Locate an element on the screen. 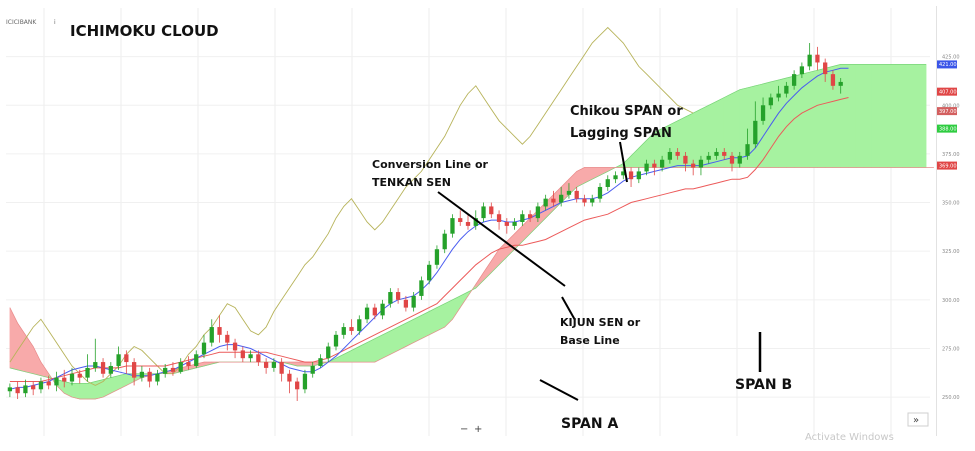  scroll-right-button is located at coordinates (918, 419).